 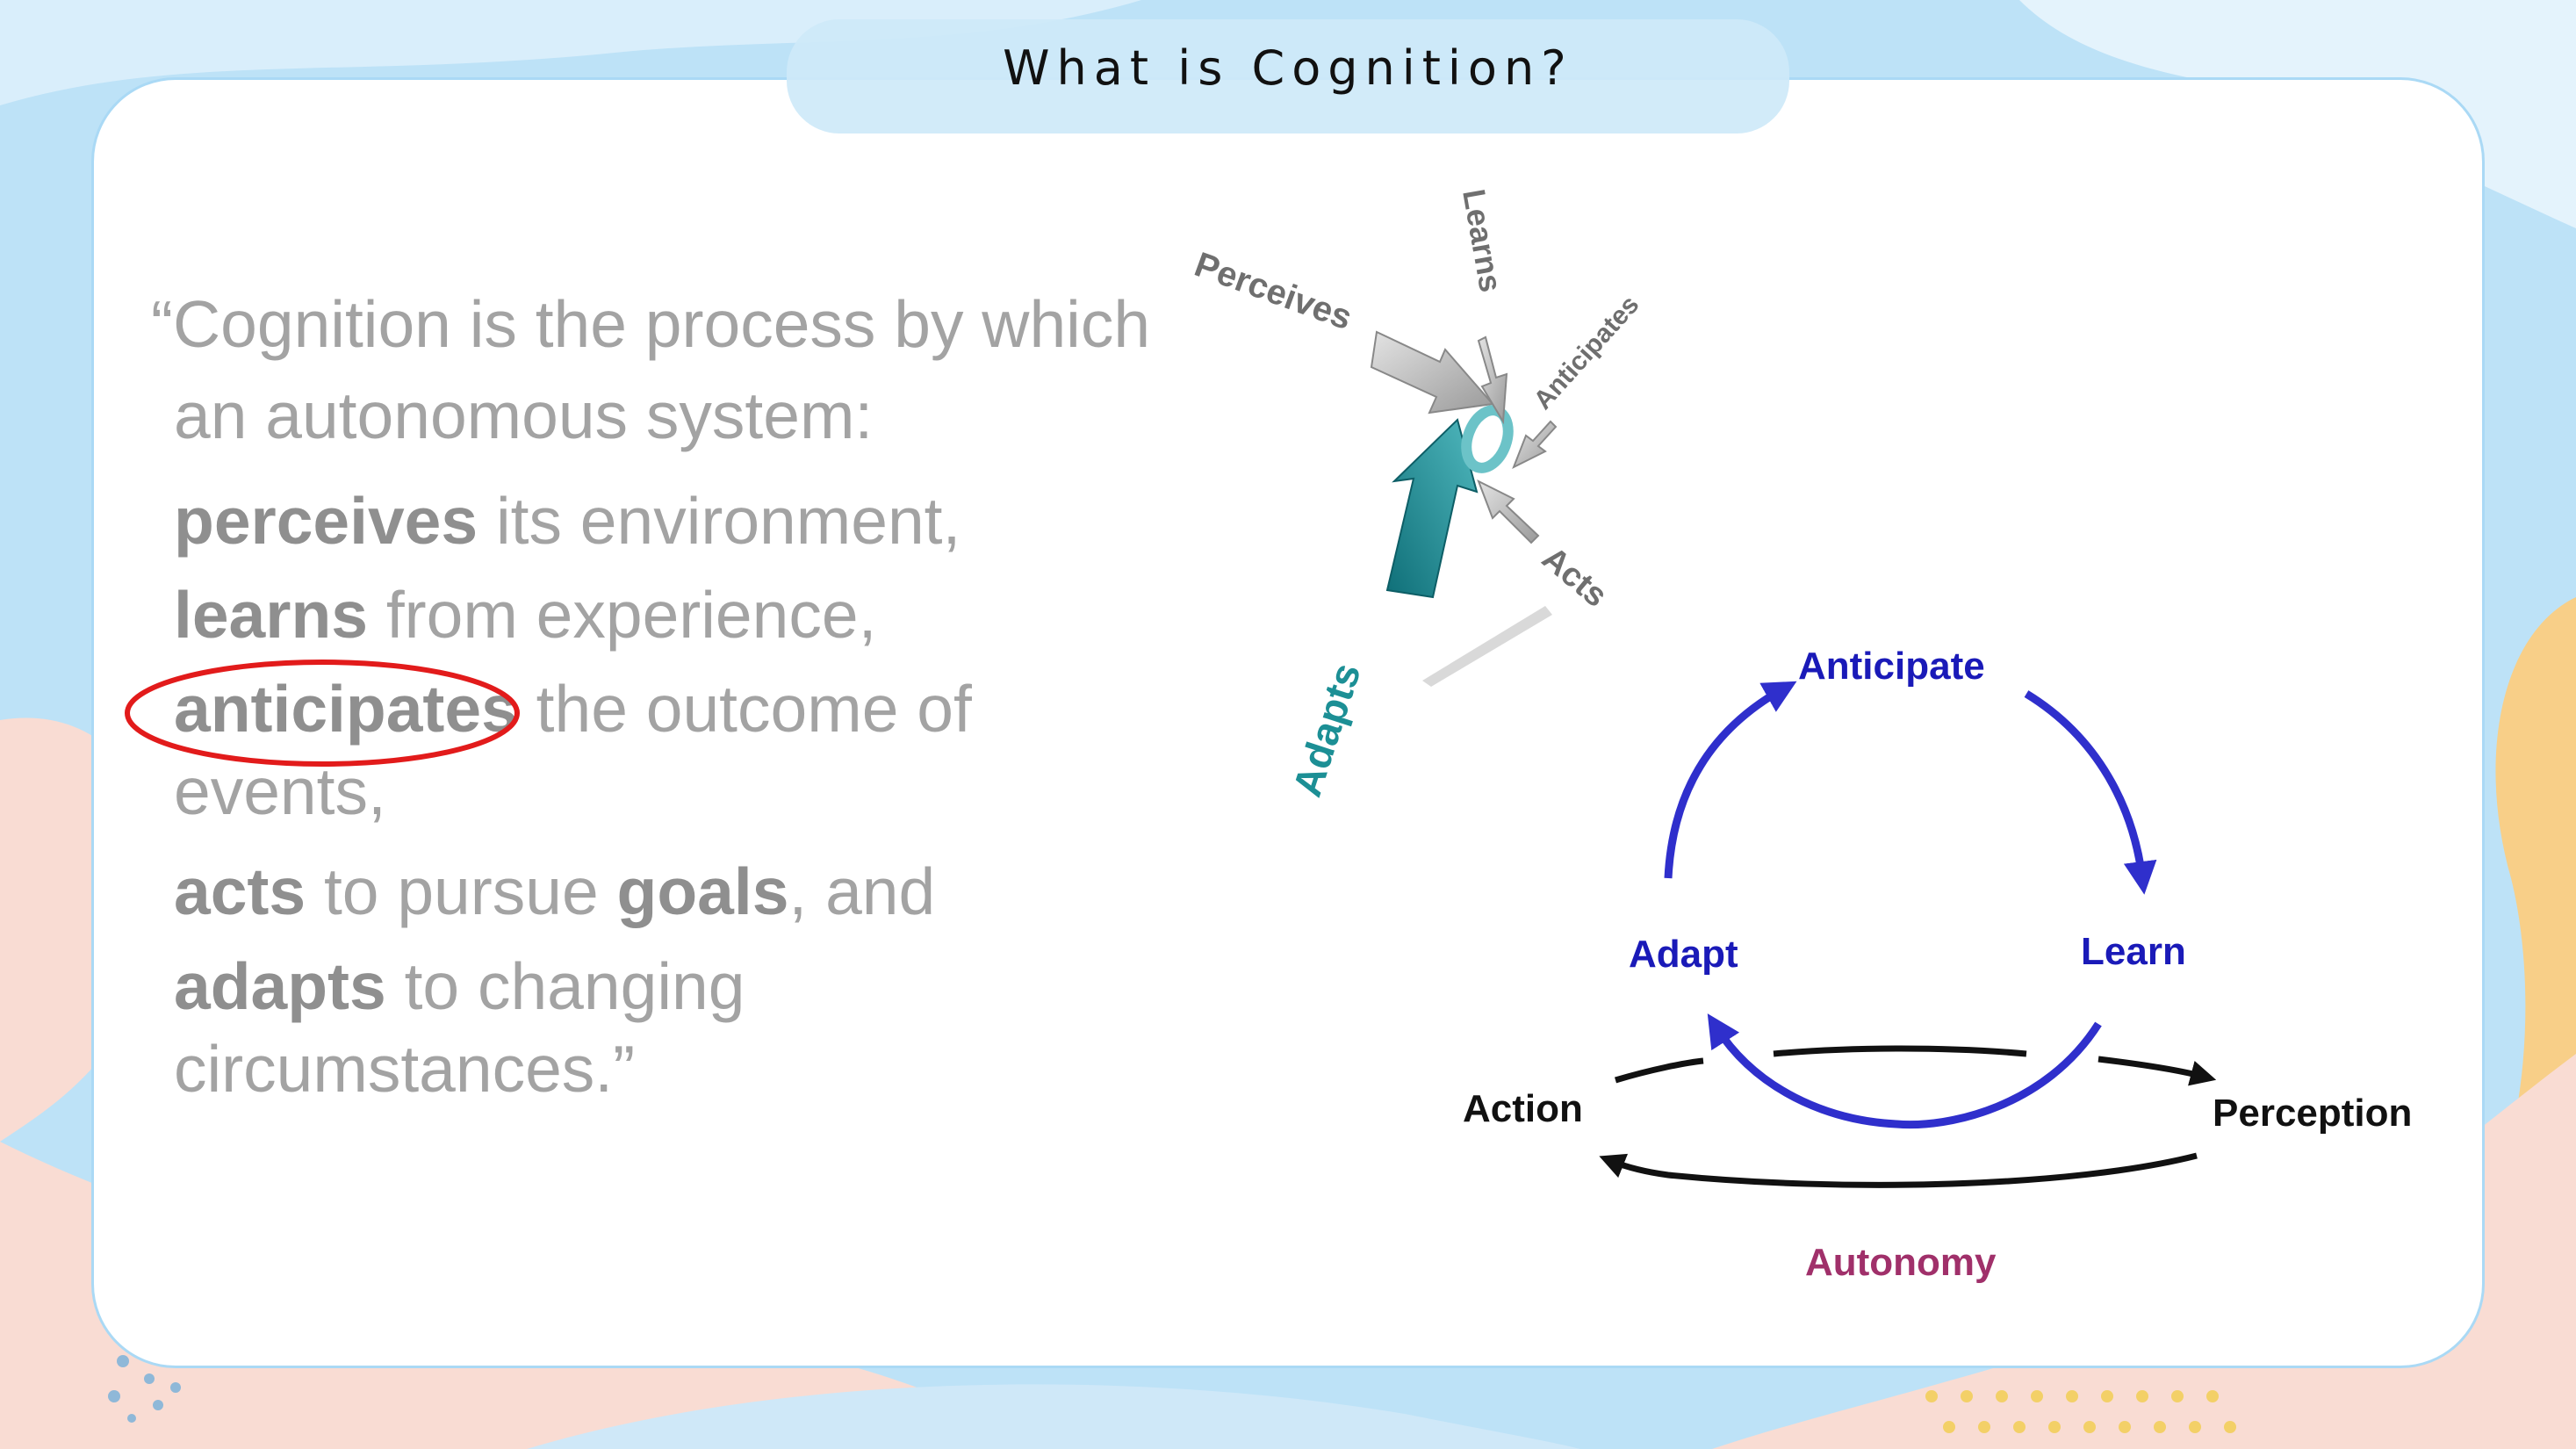 I want to click on anticipates-arrow-icon, so click(x=1535, y=445).